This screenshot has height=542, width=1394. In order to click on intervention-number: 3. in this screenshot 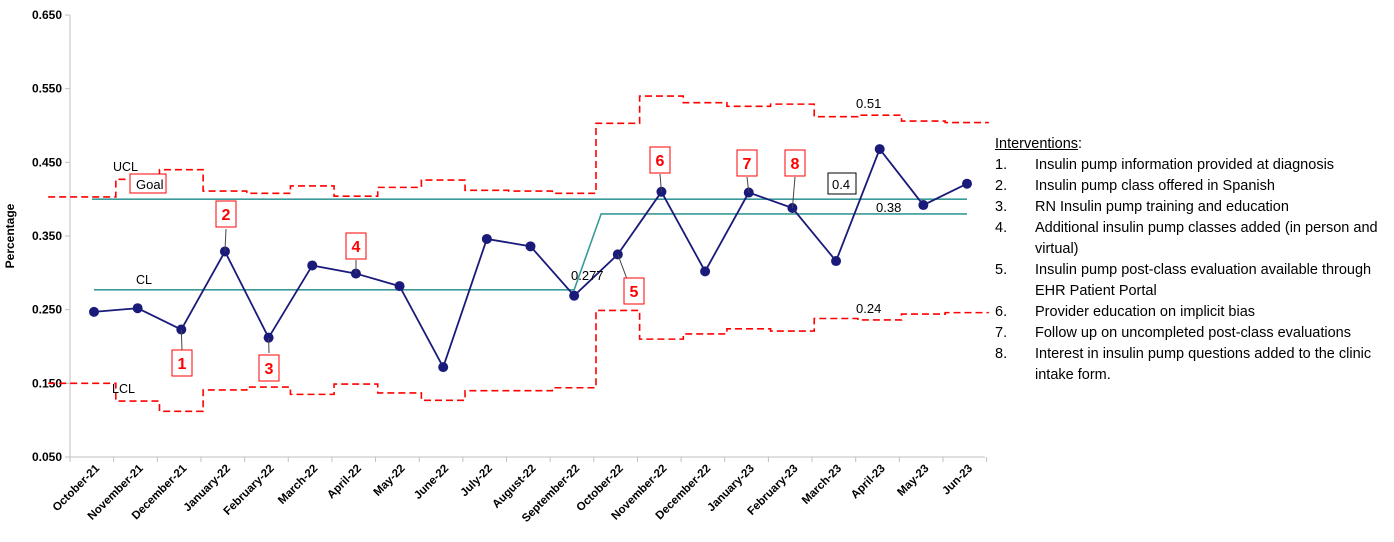, I will do `click(1001, 207)`.